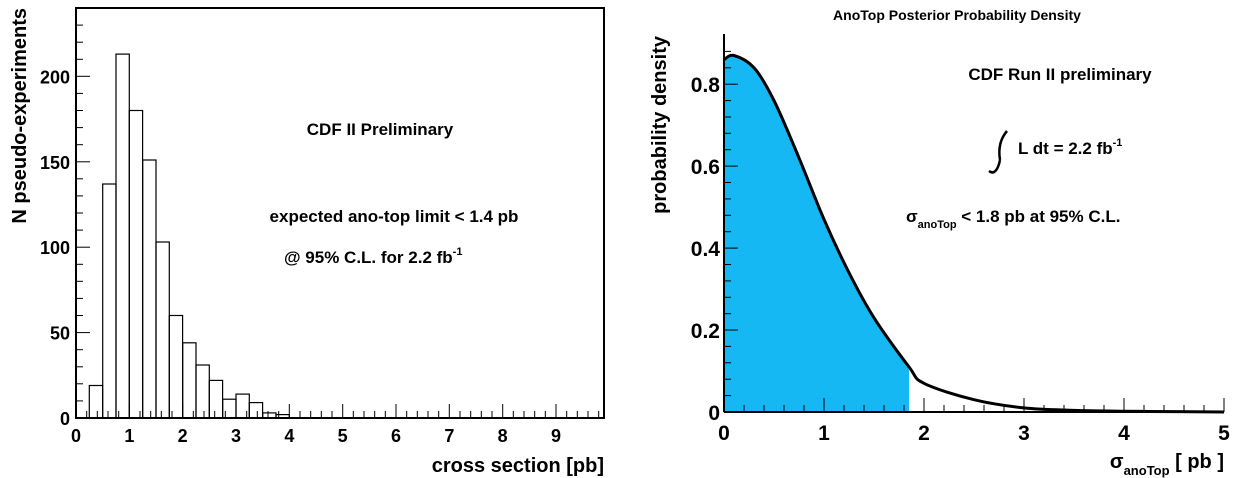 Image resolution: width=1240 pixels, height=478 pixels. I want to click on posterior-luminosity-text: L dt = 2.2 fb-1, so click(1070, 147).